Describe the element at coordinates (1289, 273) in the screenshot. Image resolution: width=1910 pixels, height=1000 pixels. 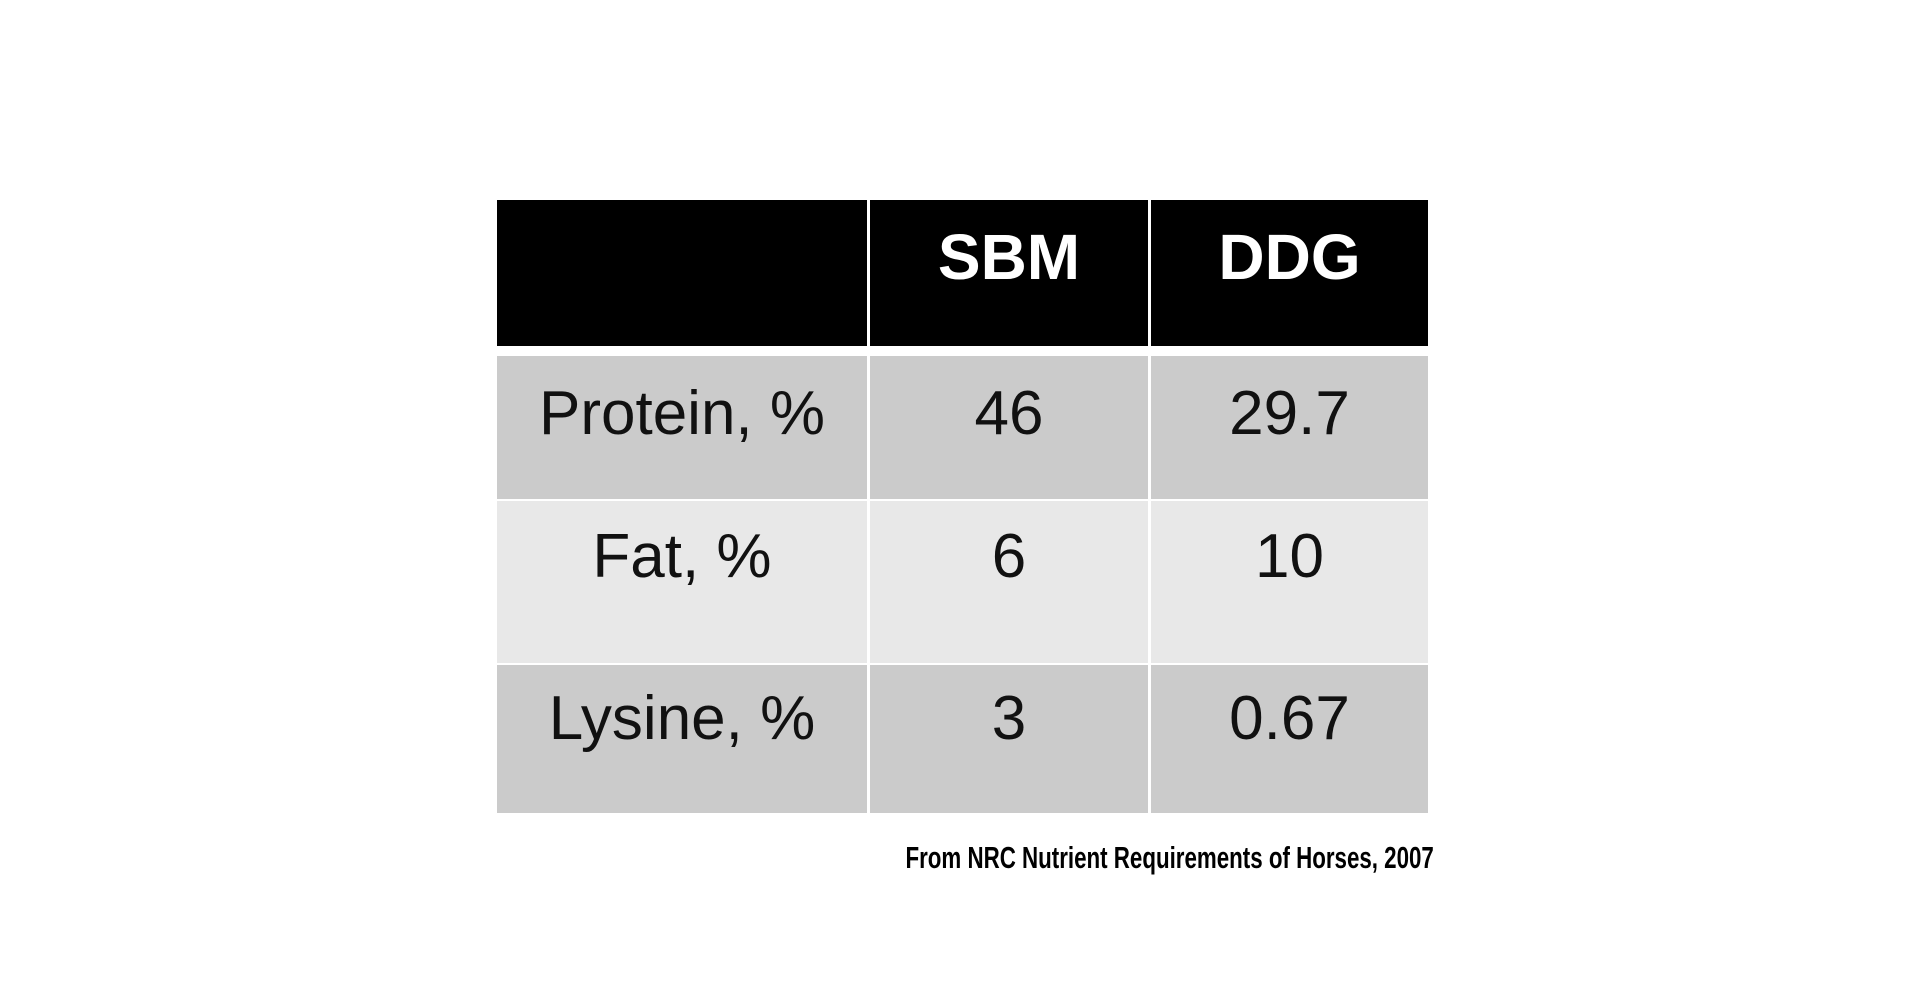
I see `header-cell-ddg: DDG` at that location.